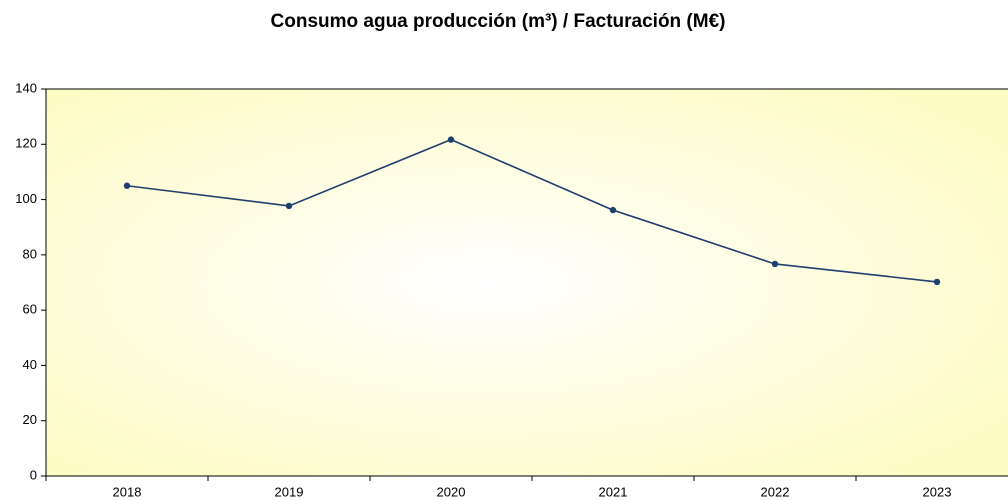  Describe the element at coordinates (451, 491) in the screenshot. I see `x-tick-label: 2020` at that location.